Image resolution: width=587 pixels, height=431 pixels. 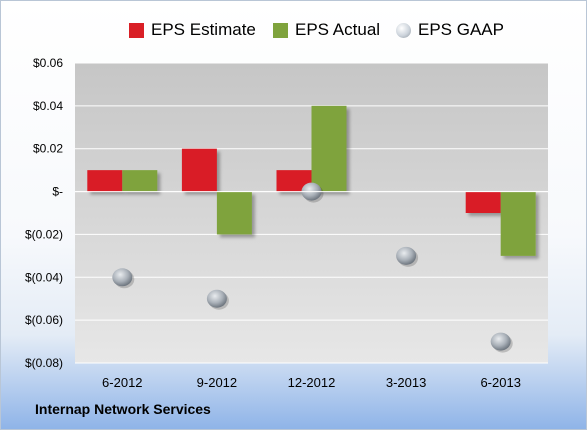 I want to click on legend-swatch-eps-gaap, so click(x=403, y=30).